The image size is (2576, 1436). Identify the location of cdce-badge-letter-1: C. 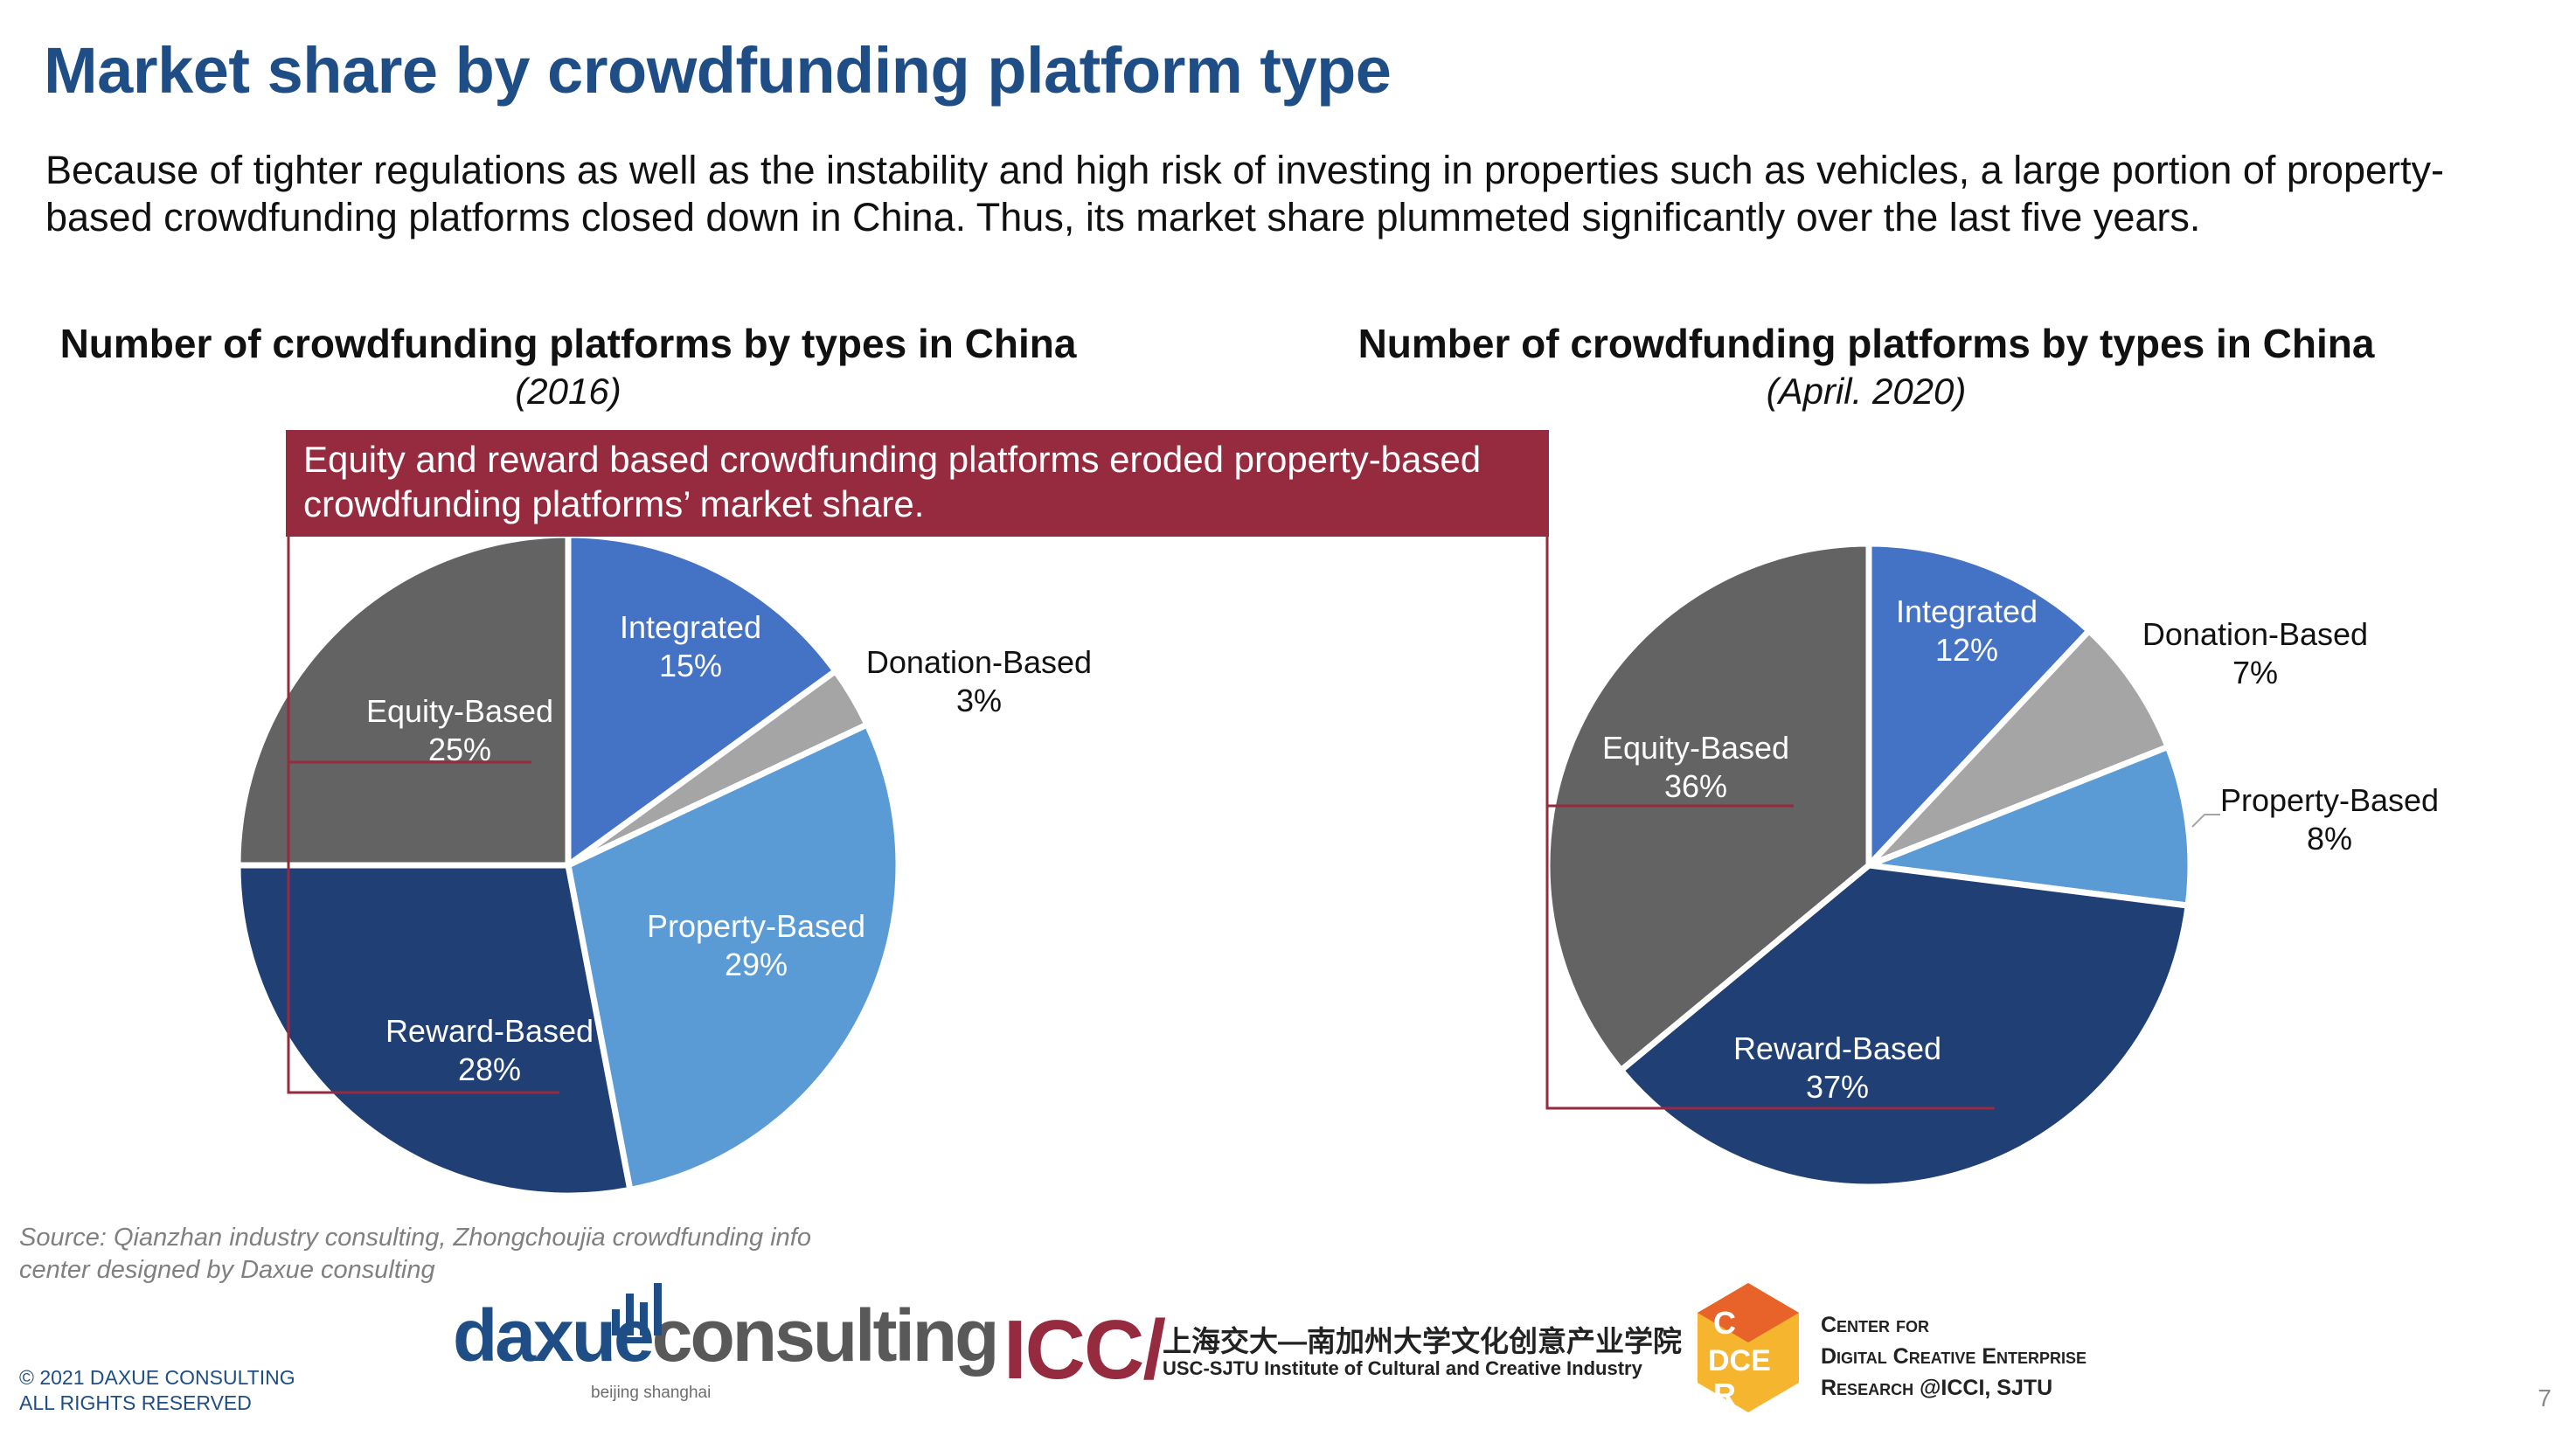
(1724, 1323).